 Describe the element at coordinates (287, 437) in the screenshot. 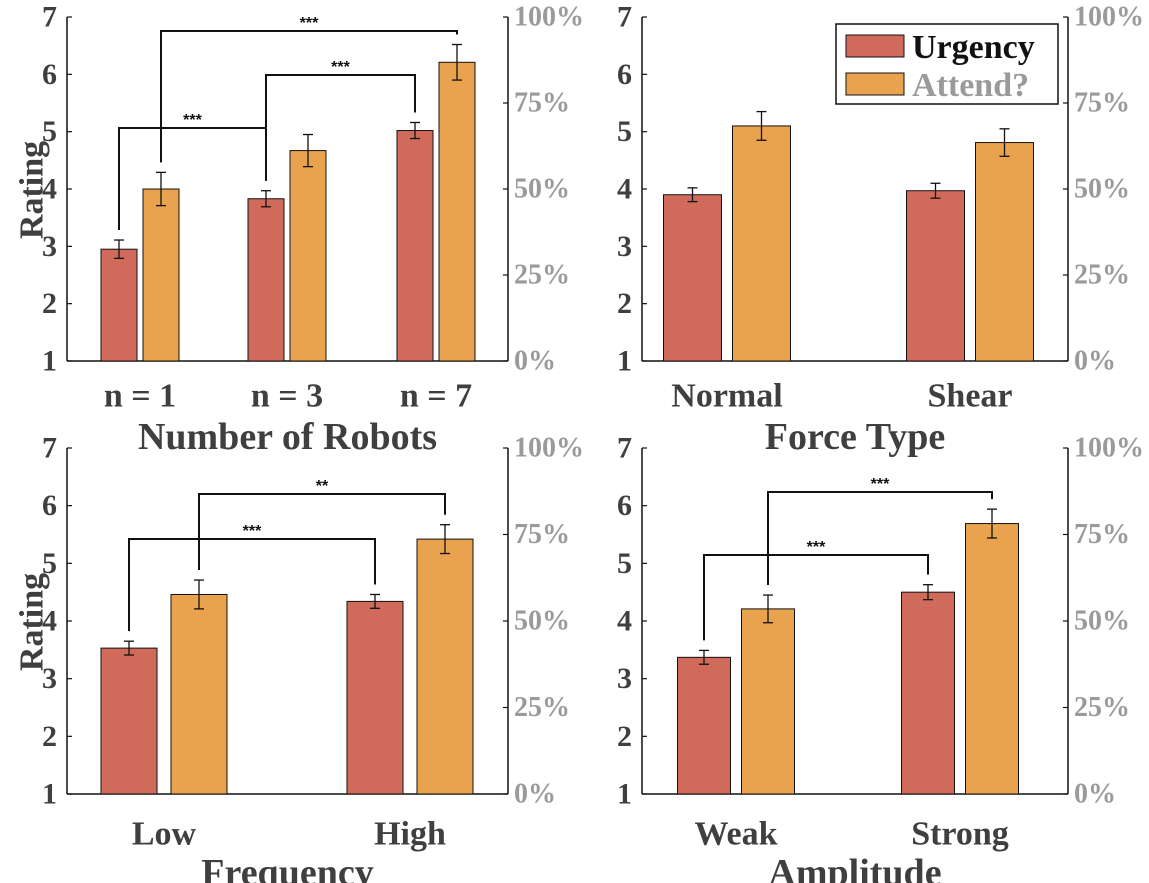

I see `x-axis-title: Number of Robots` at that location.